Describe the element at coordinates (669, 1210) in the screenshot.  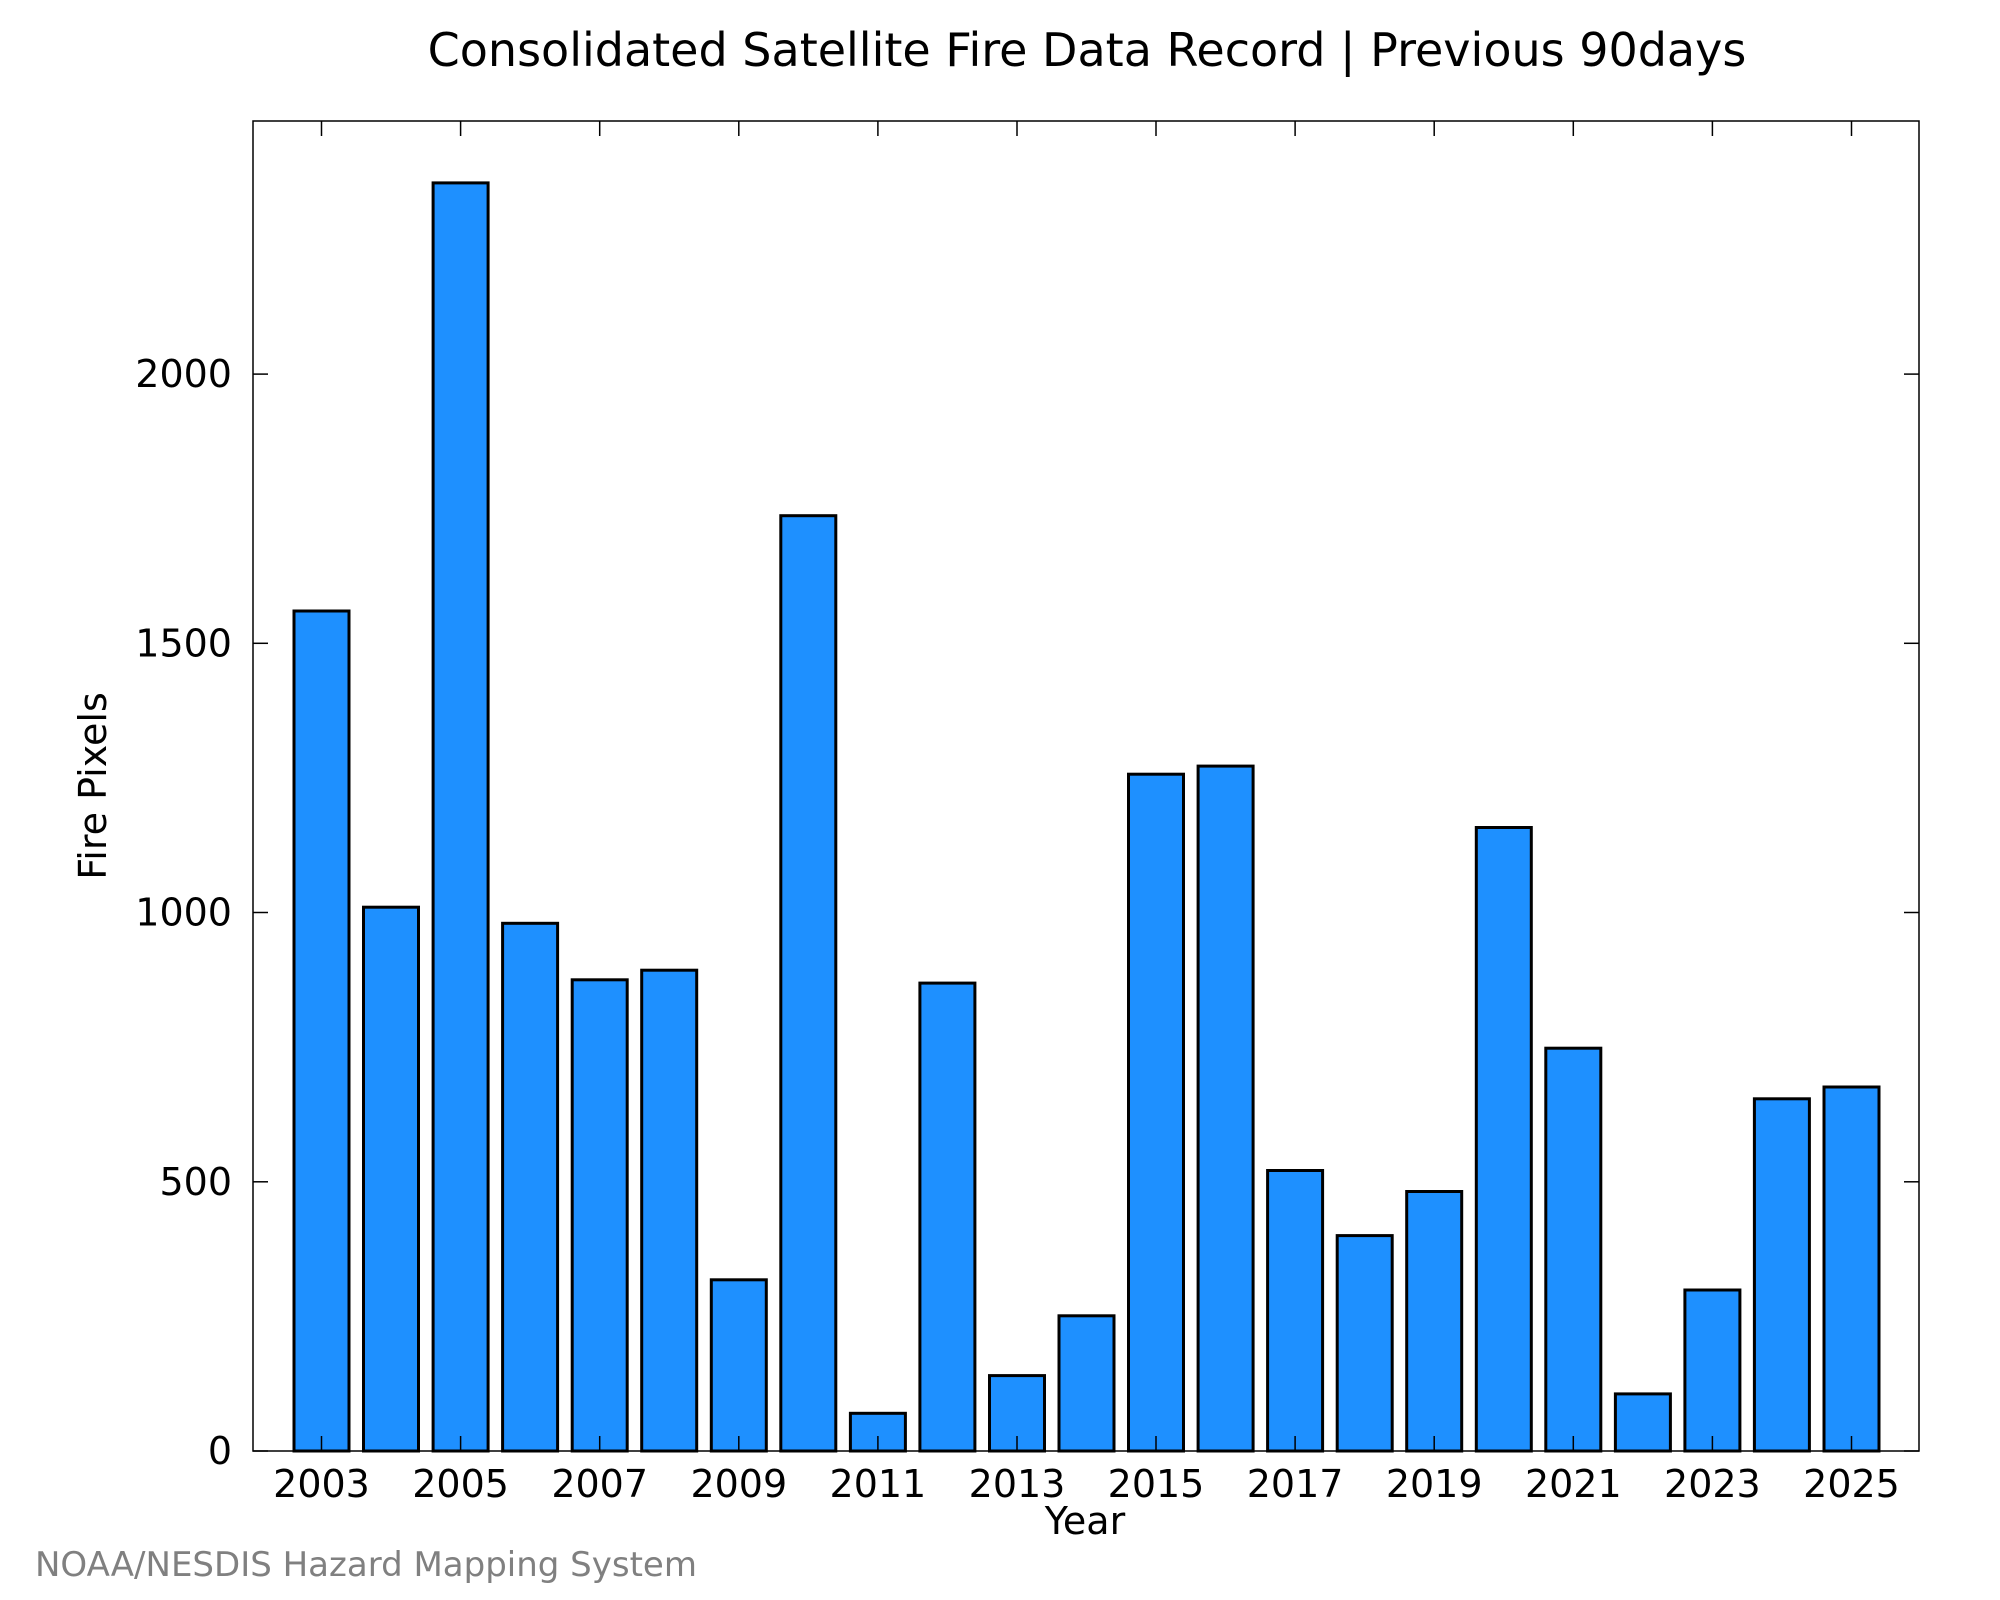
I see `bar-2008` at that location.